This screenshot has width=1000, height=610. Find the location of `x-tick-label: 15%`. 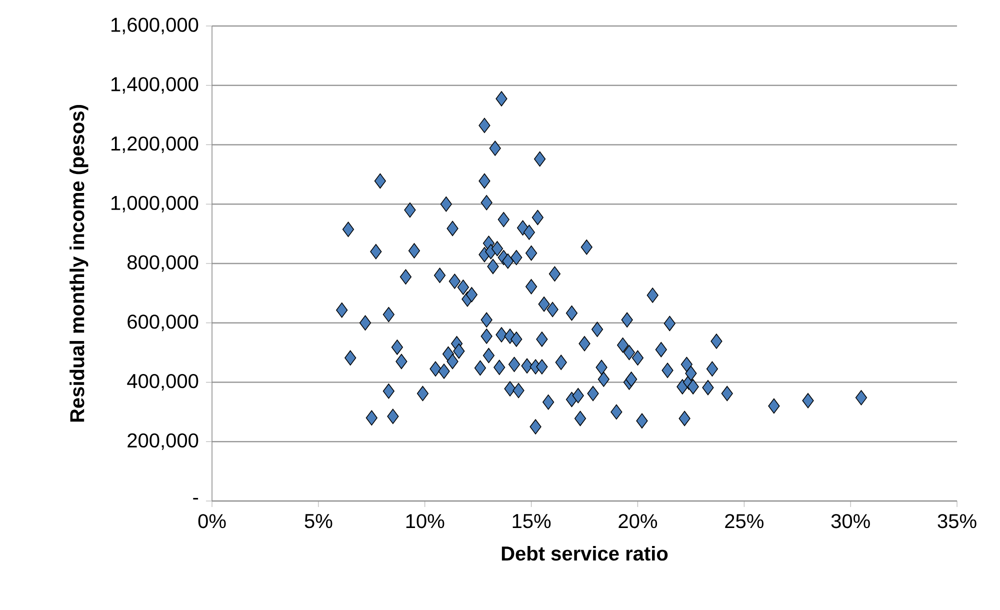

x-tick-label: 15% is located at coordinates (531, 521).